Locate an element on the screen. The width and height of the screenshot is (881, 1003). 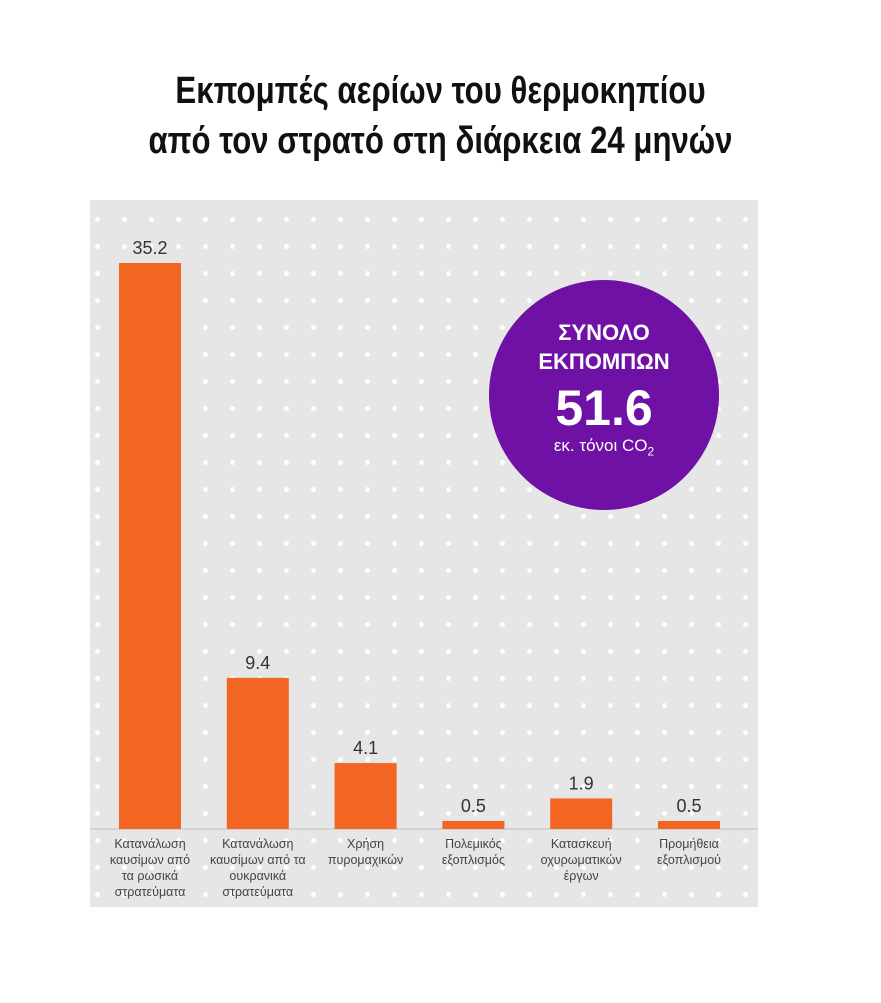
category-label: Κατασκευή οχυρωματικών έργων is located at coordinates (581, 860).